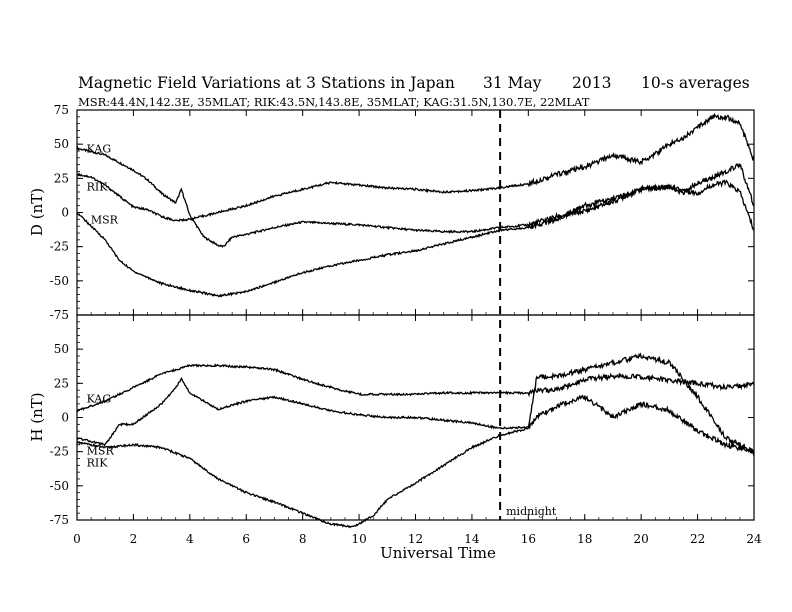  I want to click on h-y-tick-label: -25, so click(59, 452).